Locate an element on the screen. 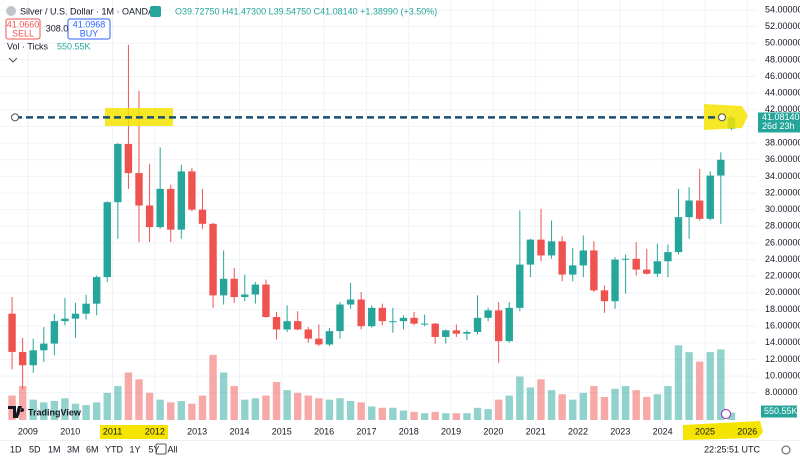 The height and width of the screenshot is (461, 800). y-tick-label: 20.00000 is located at coordinates (782, 292).